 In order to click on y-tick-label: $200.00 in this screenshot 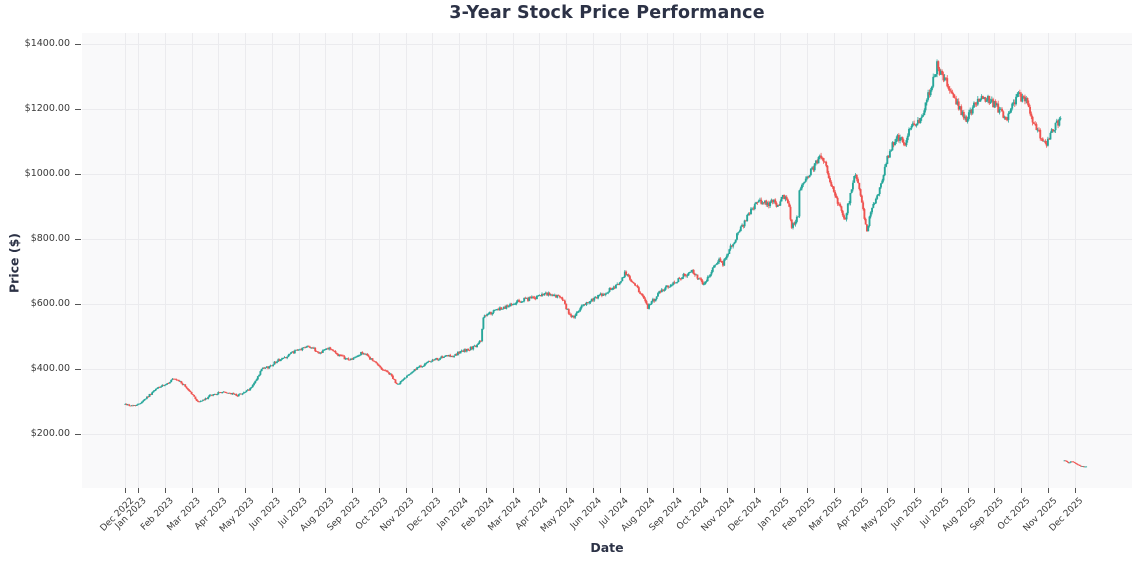, I will do `click(50, 434)`.